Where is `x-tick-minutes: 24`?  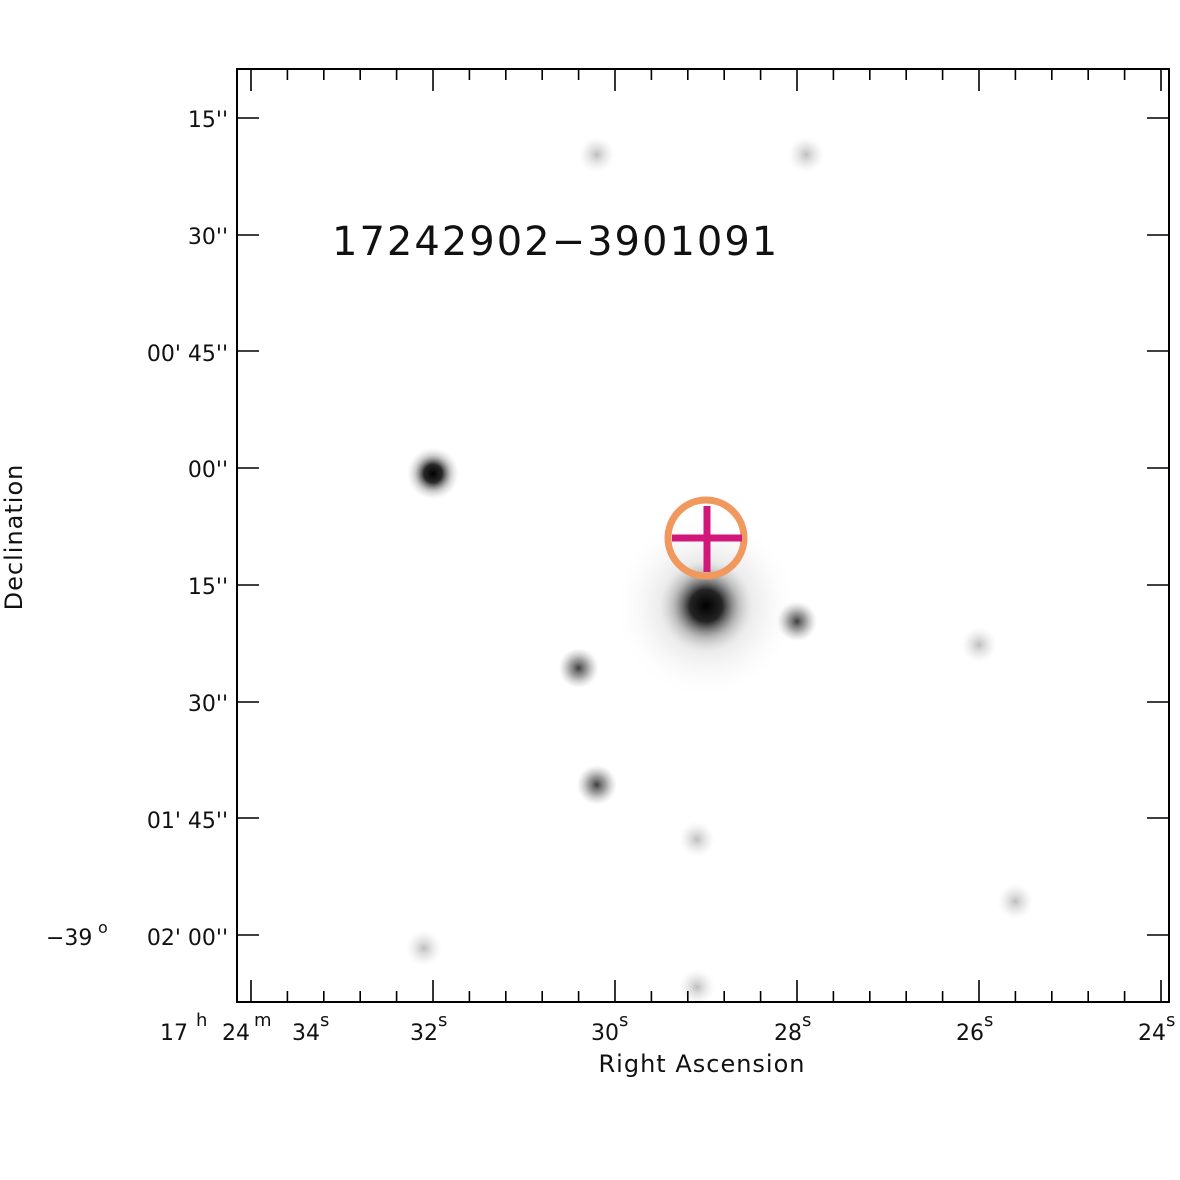 x-tick-minutes: 24 is located at coordinates (236, 1033).